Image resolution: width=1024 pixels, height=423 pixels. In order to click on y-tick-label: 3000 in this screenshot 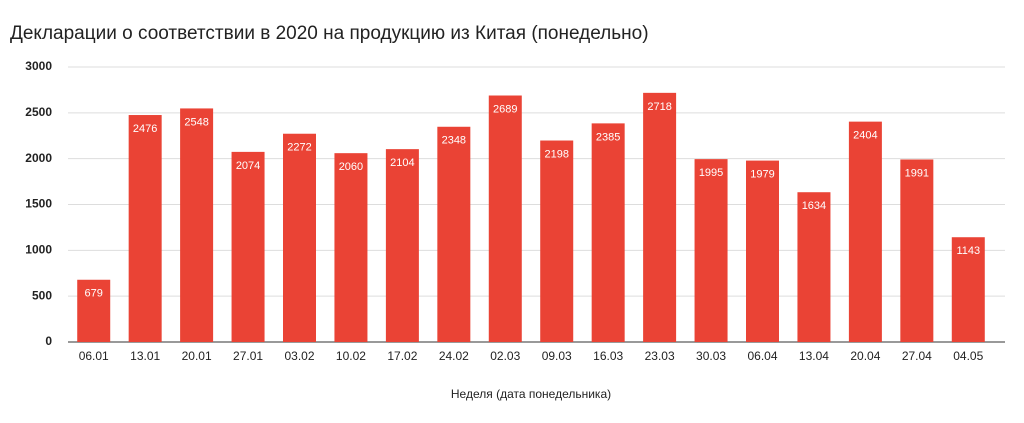, I will do `click(38, 66)`.